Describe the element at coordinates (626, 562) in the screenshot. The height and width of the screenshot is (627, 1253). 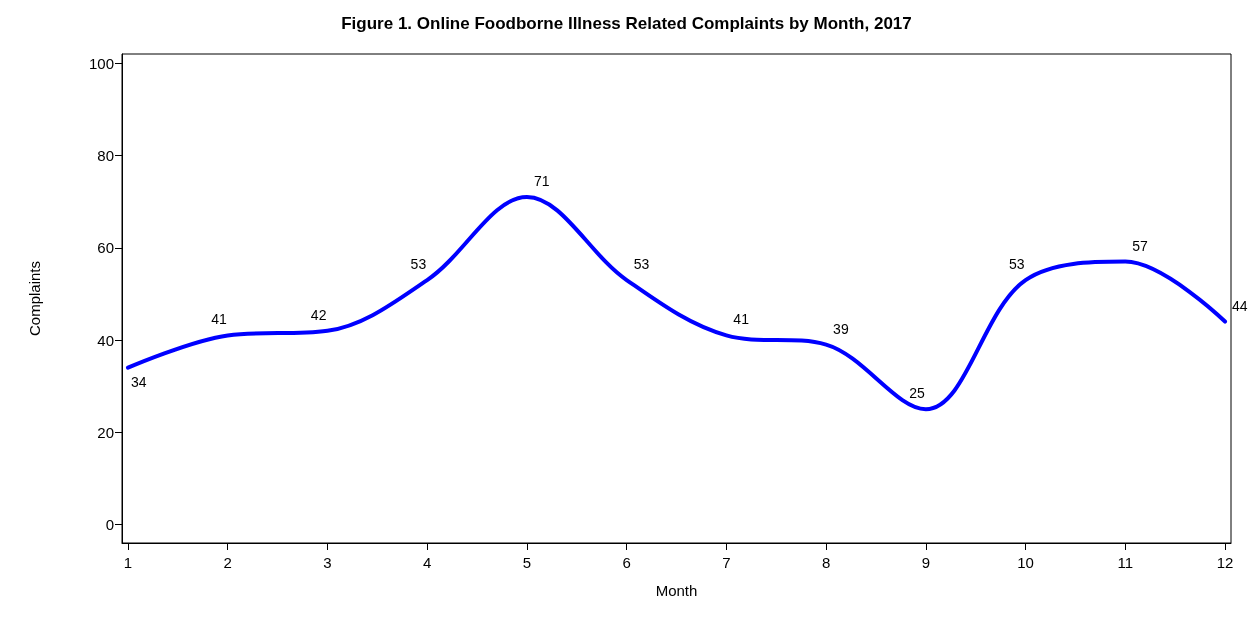
I see `x-tick-label: 6` at that location.